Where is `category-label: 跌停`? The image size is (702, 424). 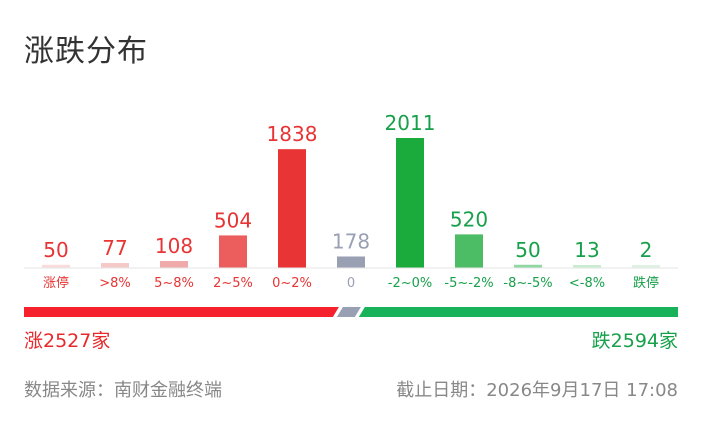
category-label: 跌停 is located at coordinates (646, 283).